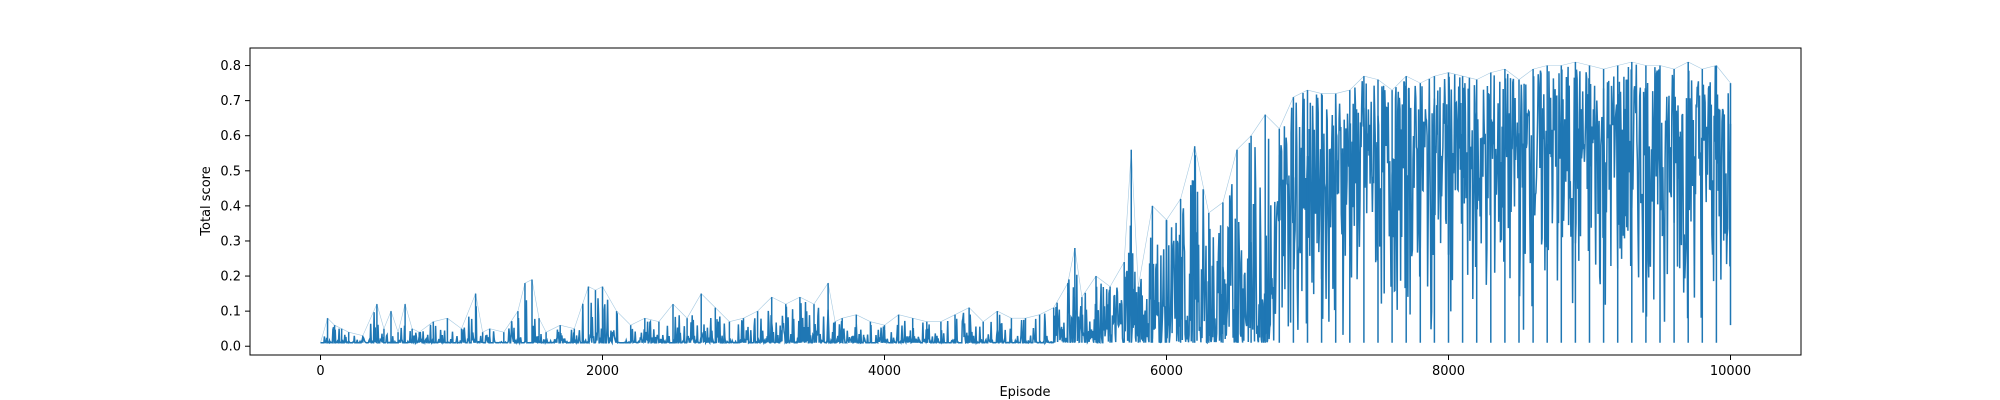 The width and height of the screenshot is (2000, 400). I want to click on y-tick-label: 0.4, so click(230, 206).